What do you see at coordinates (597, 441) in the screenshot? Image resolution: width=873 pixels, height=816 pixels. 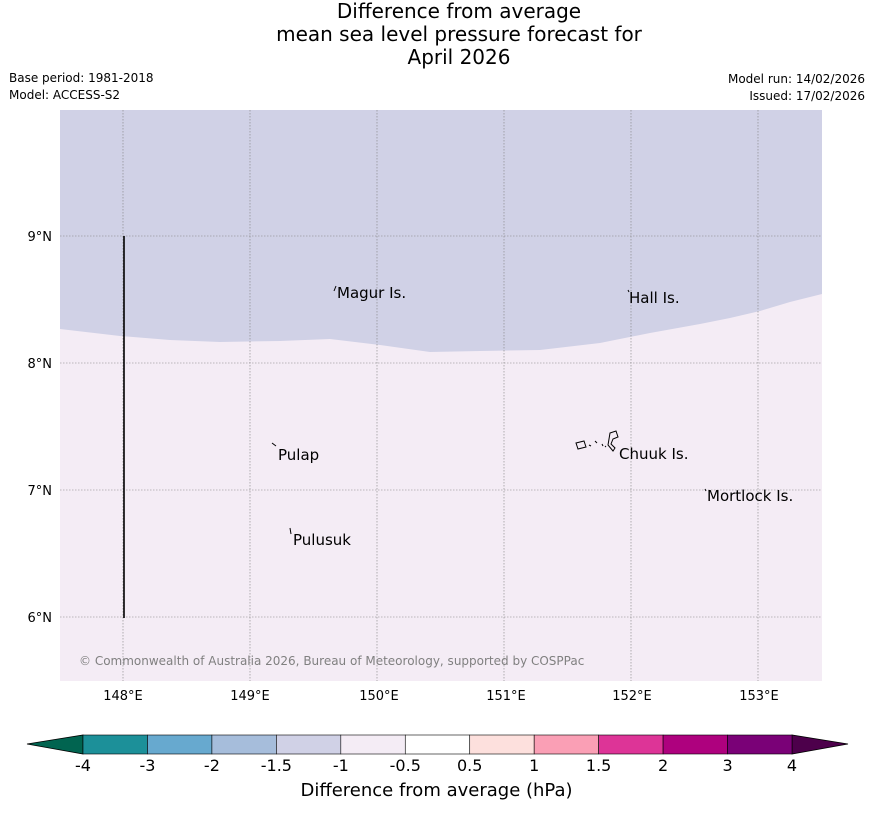 I see `island-chuuk` at bounding box center [597, 441].